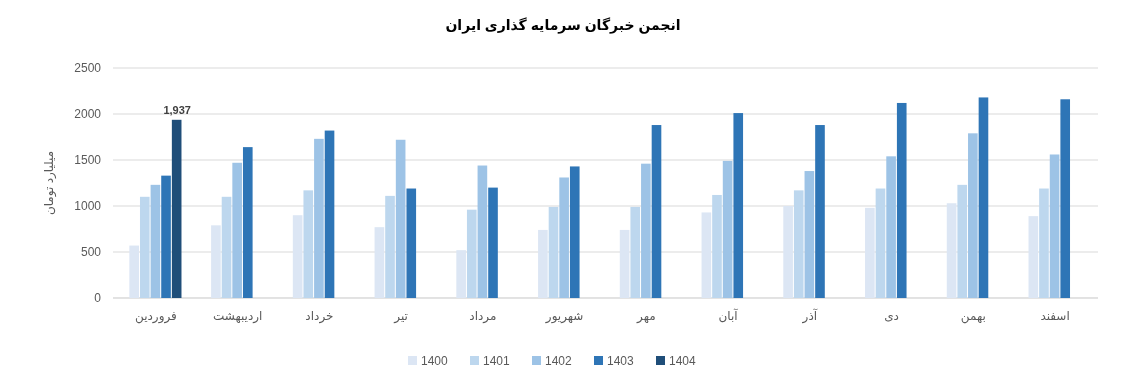 The image size is (1138, 388). What do you see at coordinates (319, 316) in the screenshot?
I see `x-tick-label: خرداد` at bounding box center [319, 316].